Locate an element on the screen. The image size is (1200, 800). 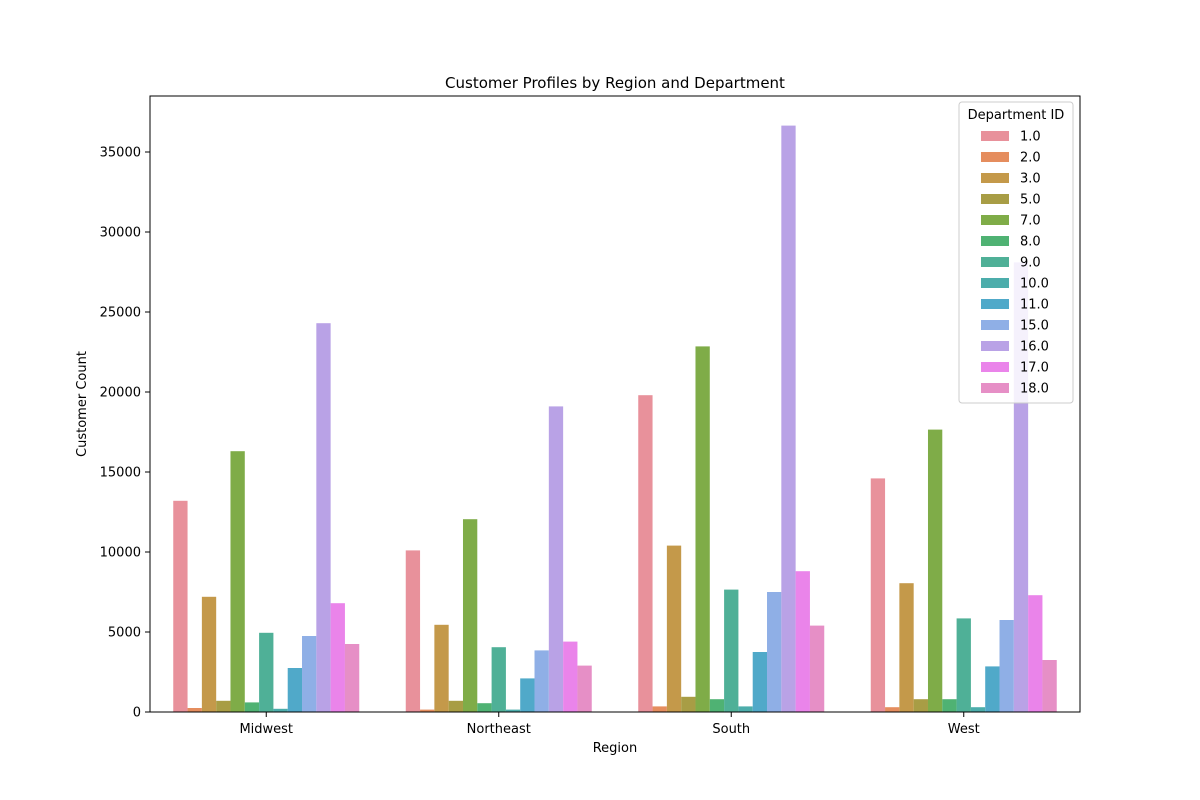
legend-label: 16.0 is located at coordinates (1034, 347).